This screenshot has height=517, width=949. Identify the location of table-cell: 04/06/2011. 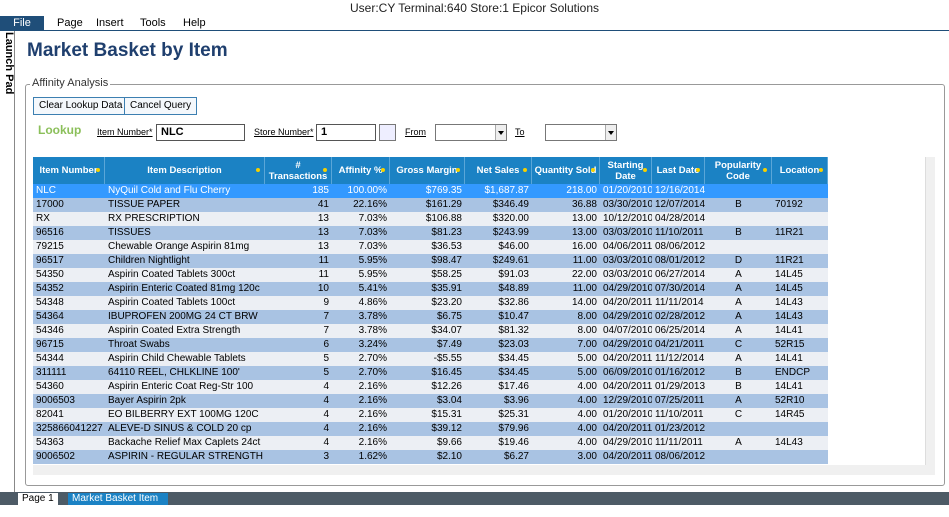
(627, 246).